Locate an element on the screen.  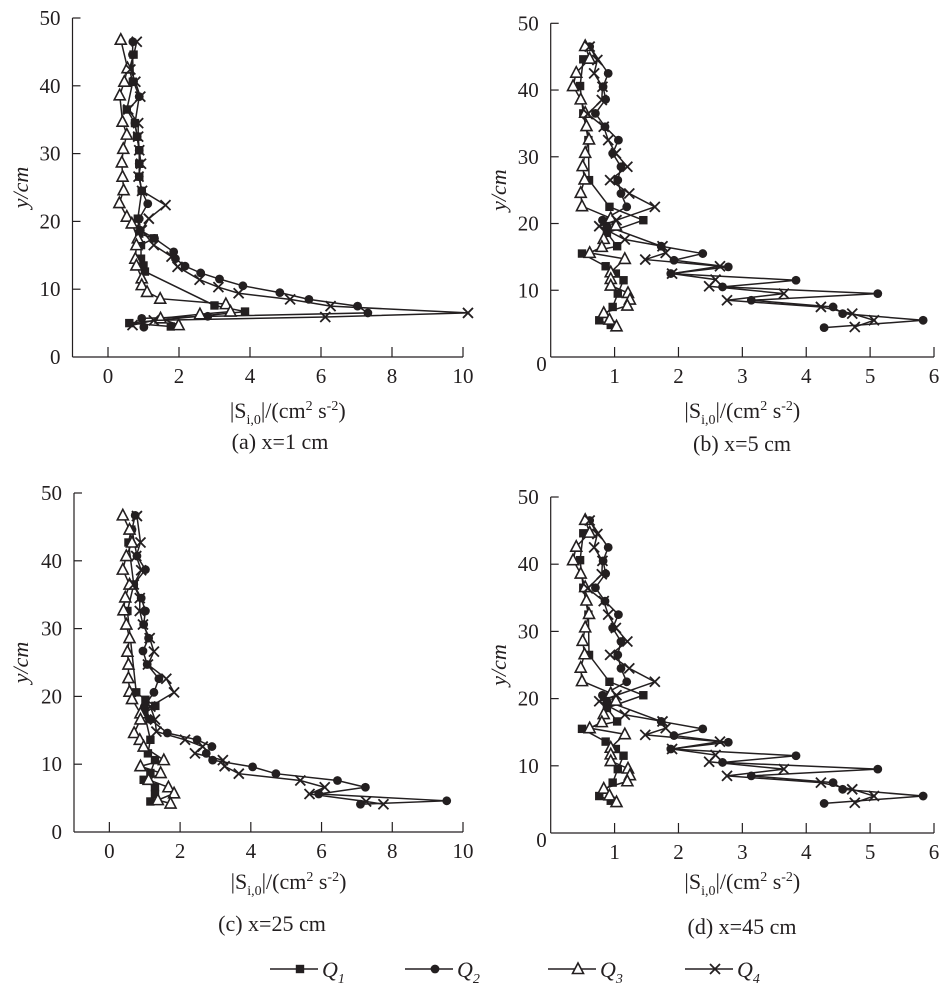
x-tick-label: 2 is located at coordinates (678, 852).